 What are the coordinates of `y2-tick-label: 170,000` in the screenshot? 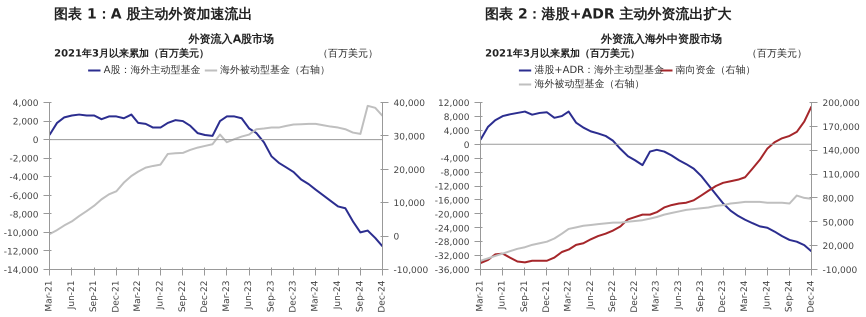 It's located at (841, 127).